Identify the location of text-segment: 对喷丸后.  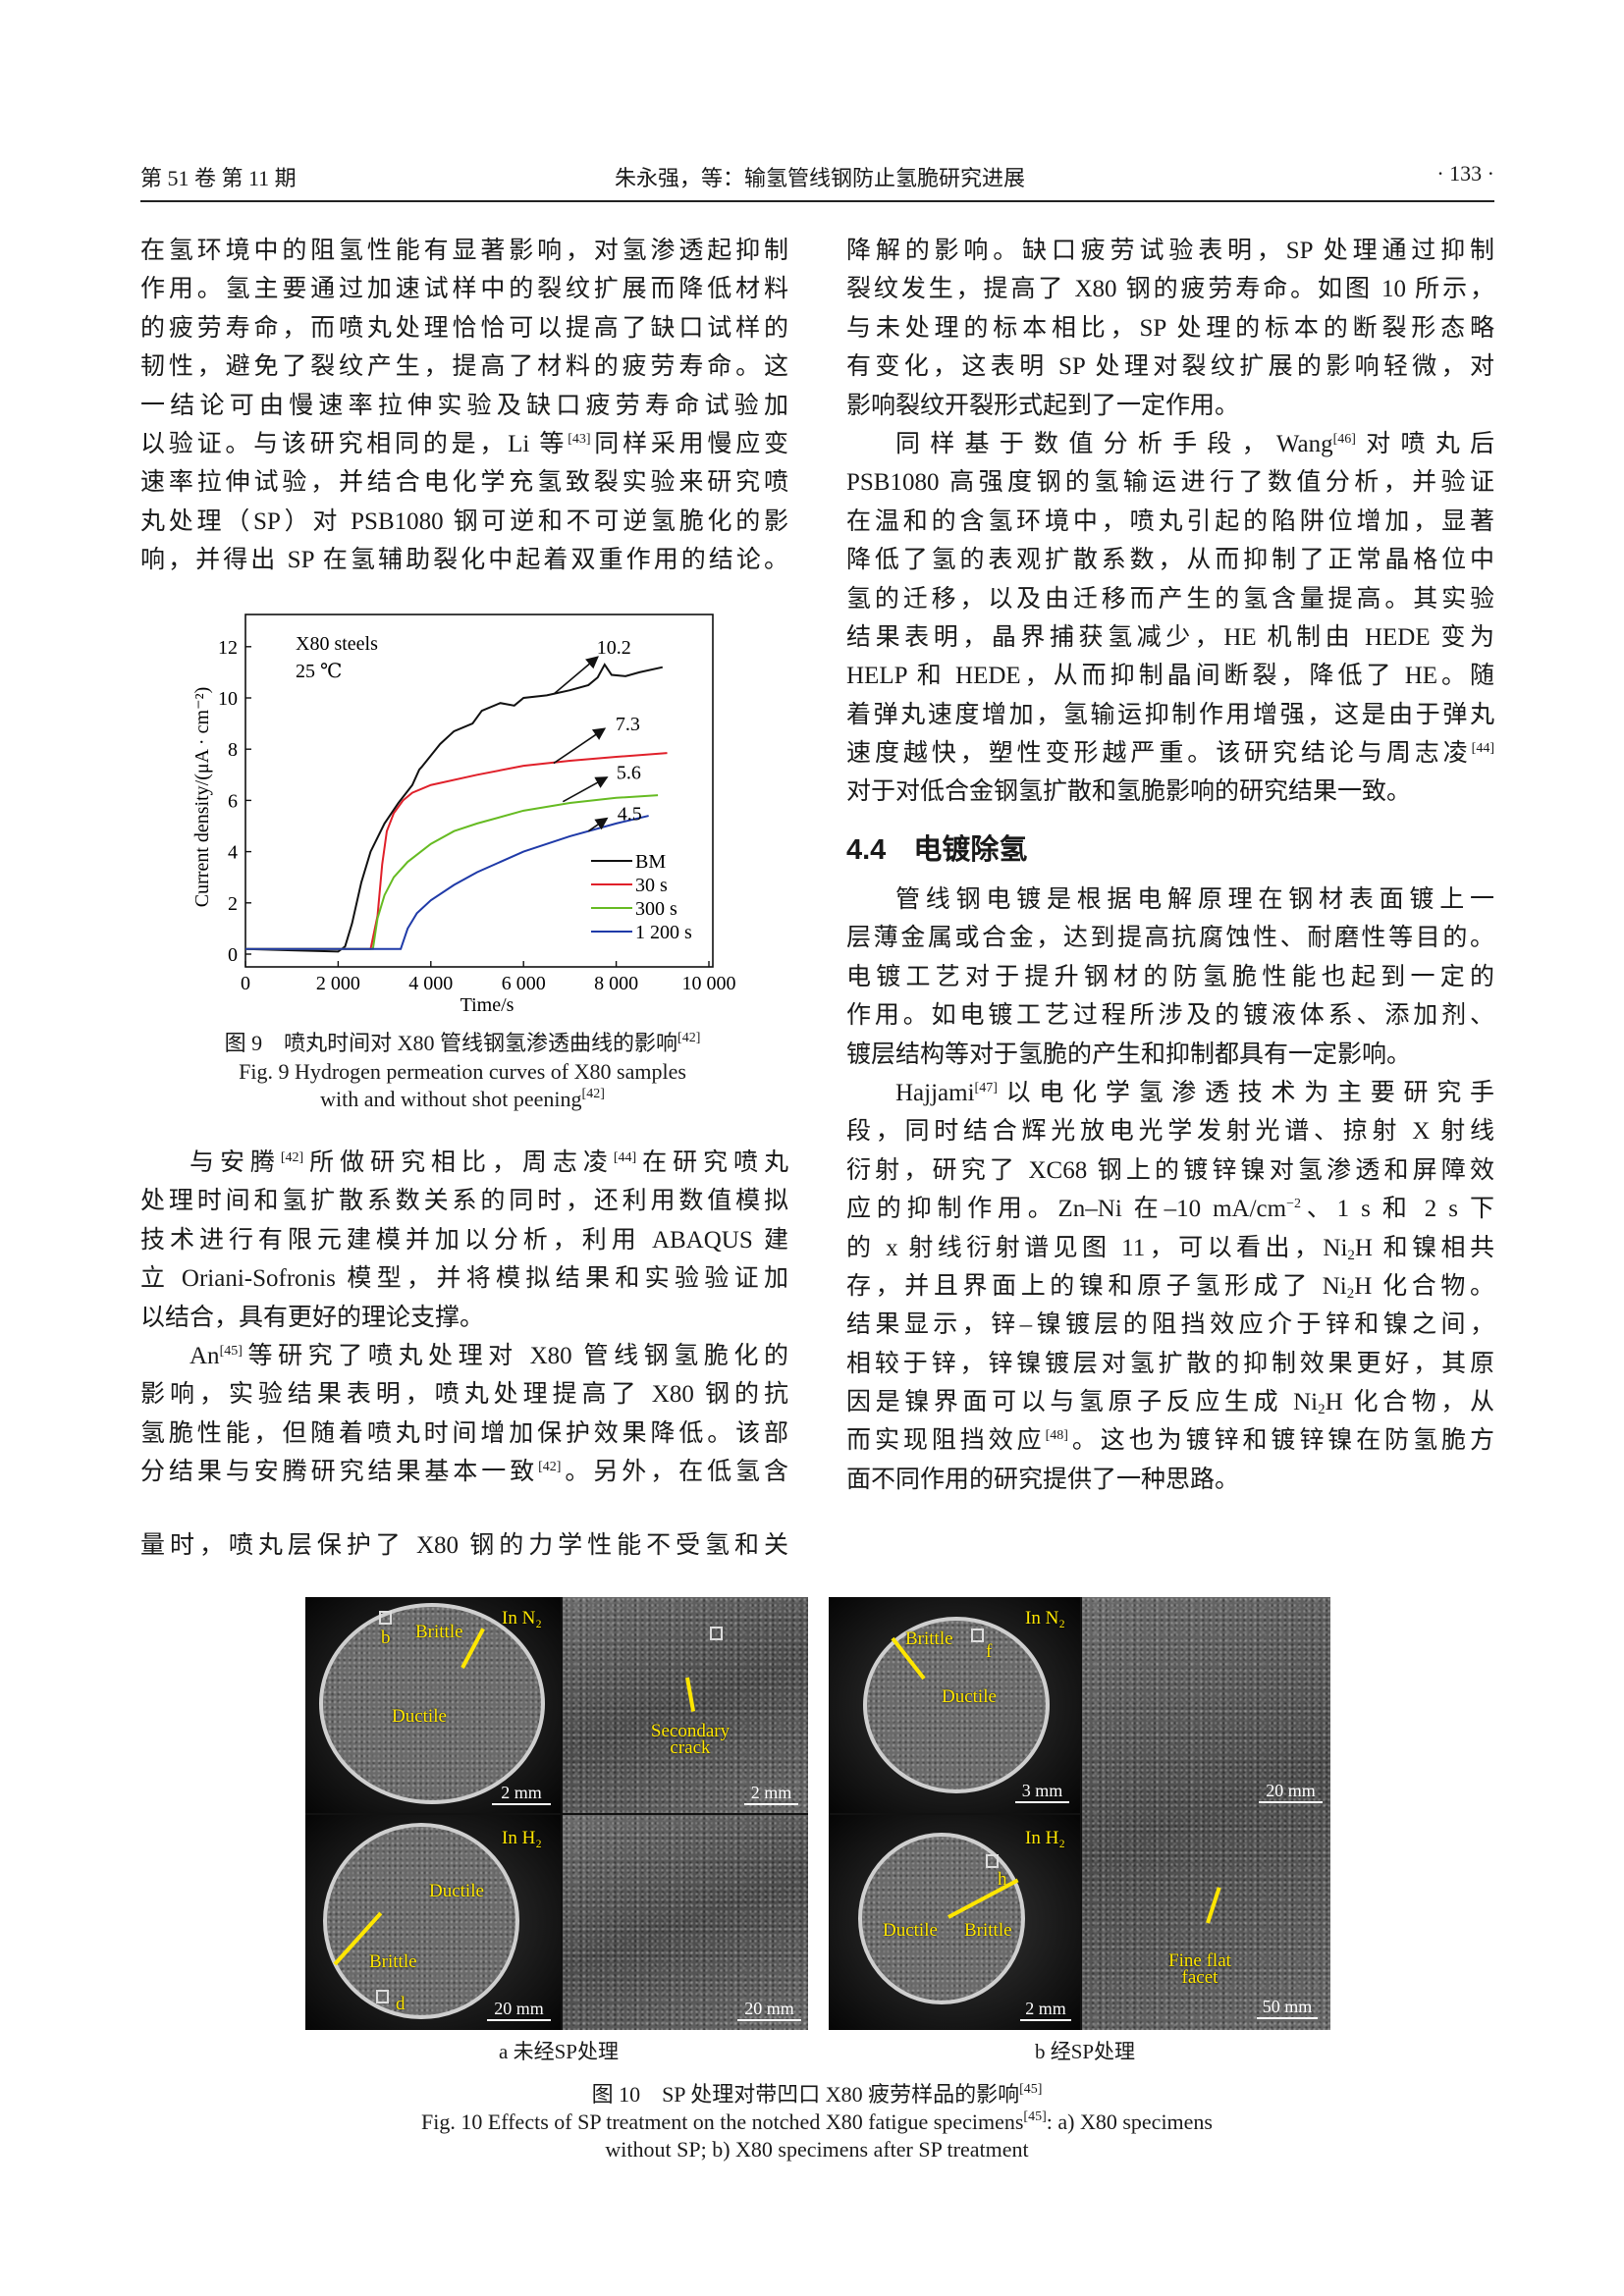
(1424, 443).